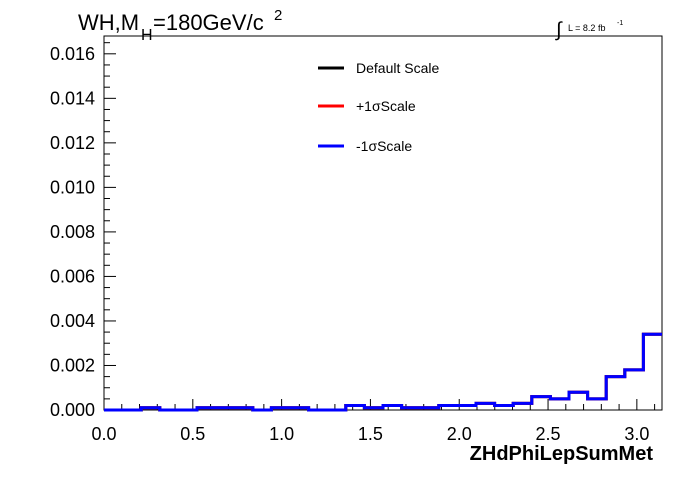 The width and height of the screenshot is (696, 477). What do you see at coordinates (72, 98) in the screenshot?
I see `y-tick-label: 0.014` at bounding box center [72, 98].